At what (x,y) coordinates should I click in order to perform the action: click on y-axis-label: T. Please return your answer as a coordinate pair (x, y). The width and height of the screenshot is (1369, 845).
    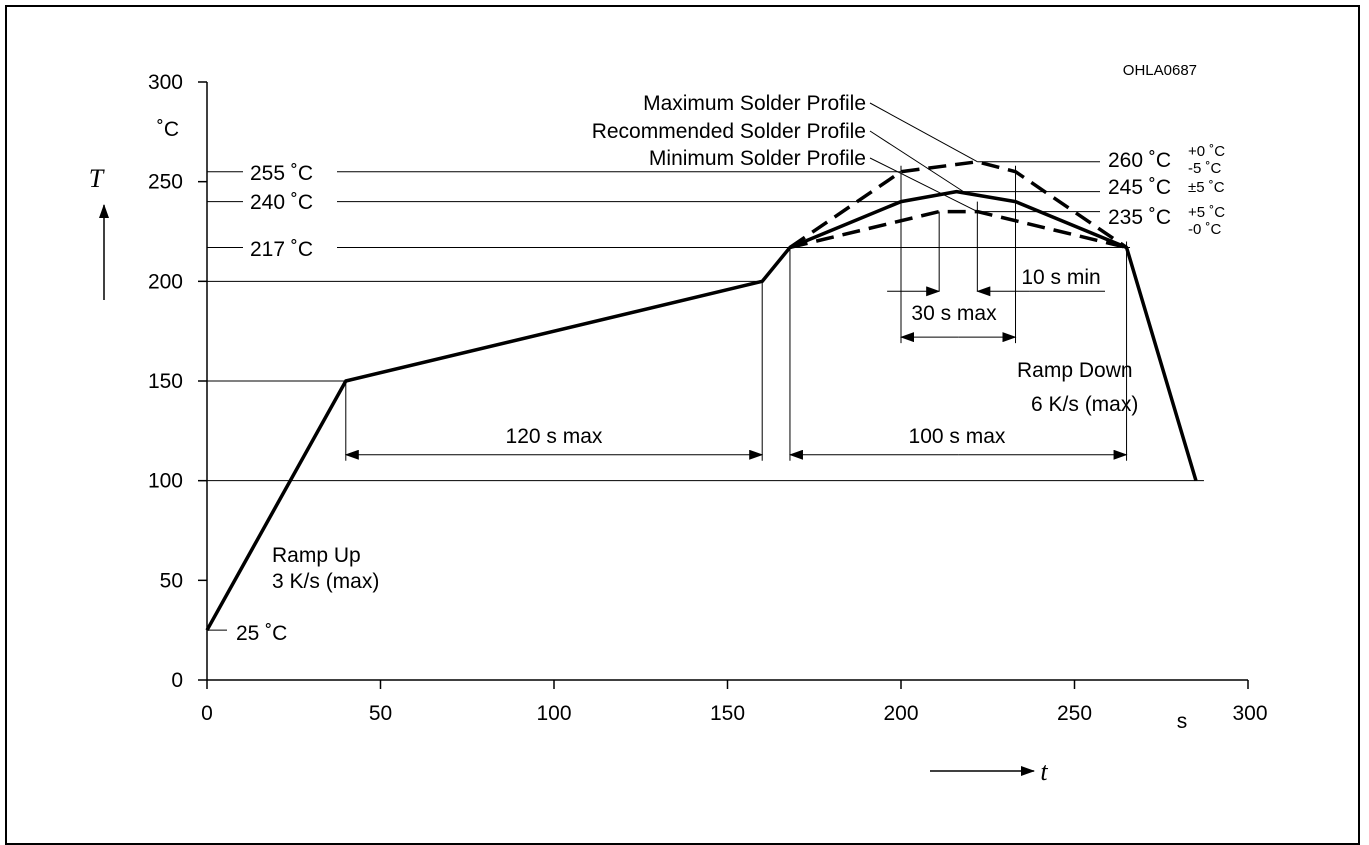
    Looking at the image, I should click on (97, 178).